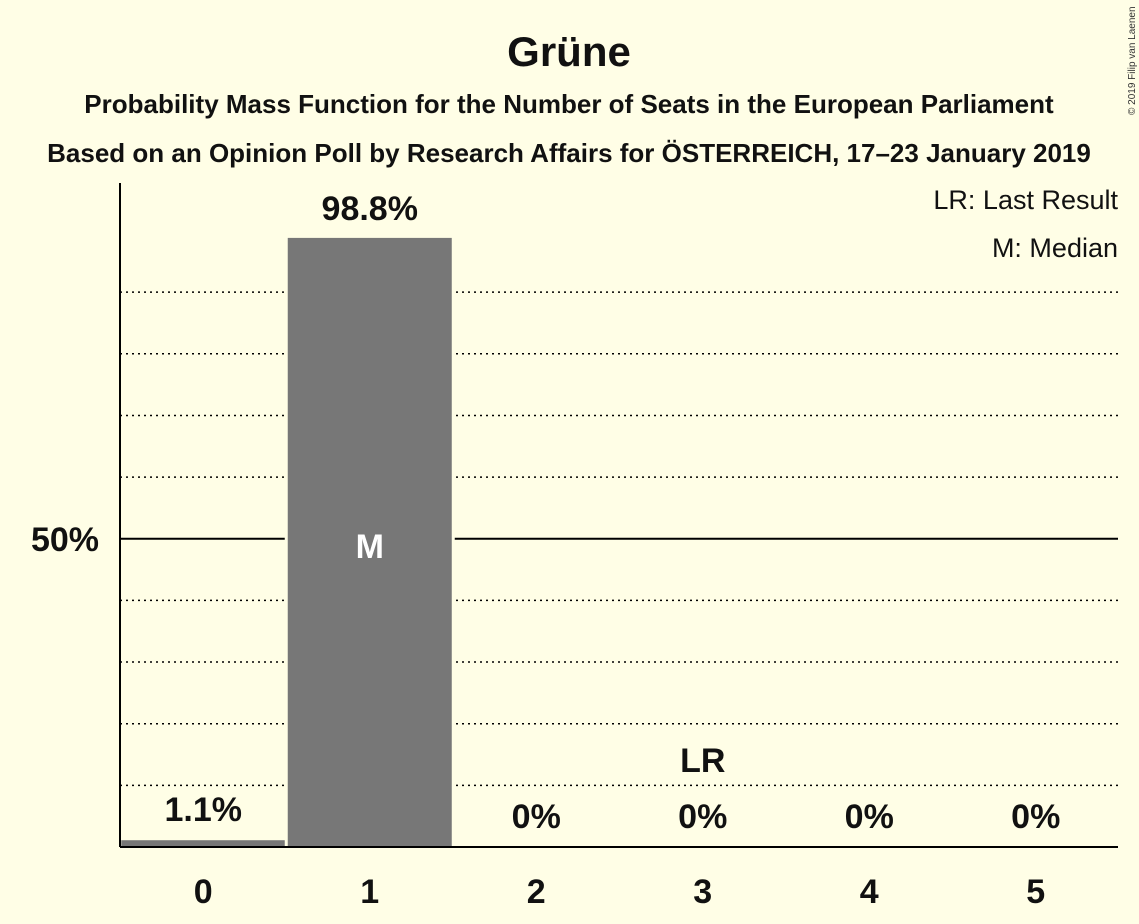 This screenshot has width=1139, height=924. I want to click on x-tick-label-4: 4, so click(869, 892).